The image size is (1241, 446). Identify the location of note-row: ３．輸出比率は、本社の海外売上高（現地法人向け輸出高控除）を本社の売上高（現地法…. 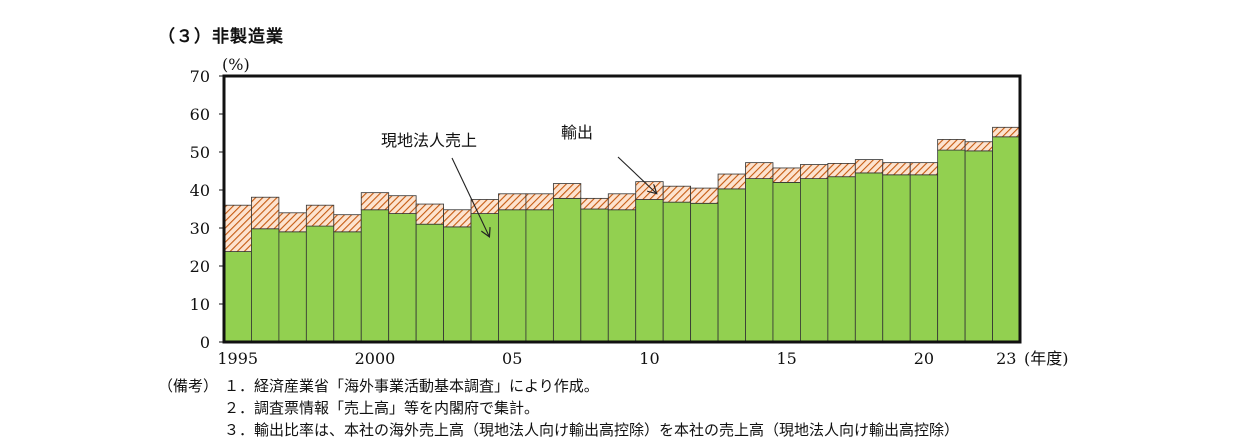
(558, 430).